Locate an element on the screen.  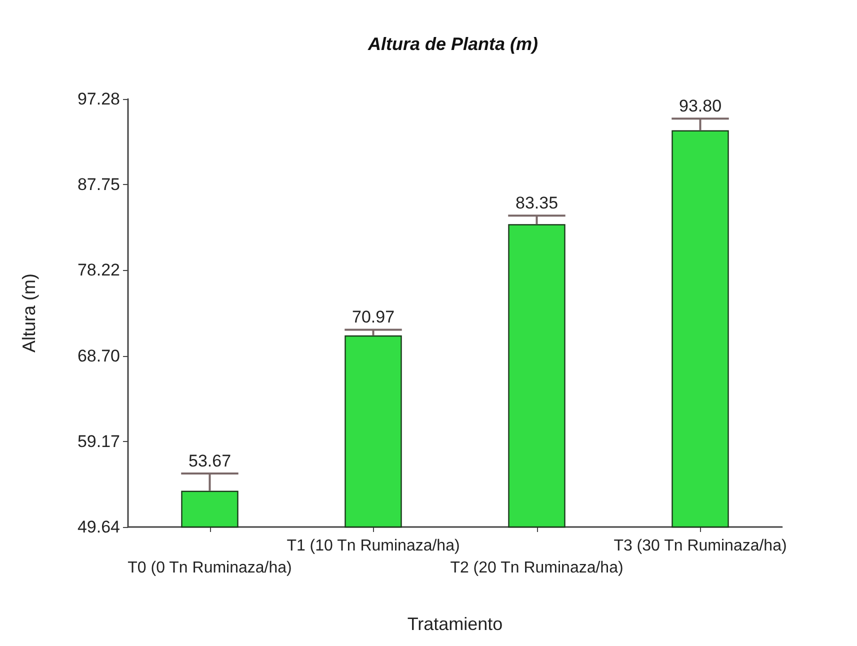
x-tick-label: T3 (30 Tn Ruminaza/ha) is located at coordinates (700, 546).